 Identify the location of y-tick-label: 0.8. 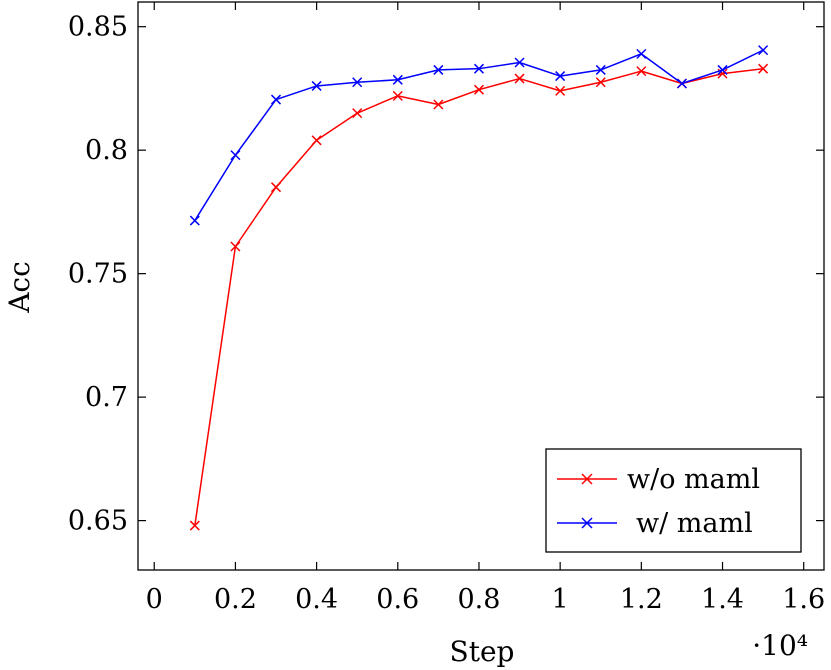
(106, 150).